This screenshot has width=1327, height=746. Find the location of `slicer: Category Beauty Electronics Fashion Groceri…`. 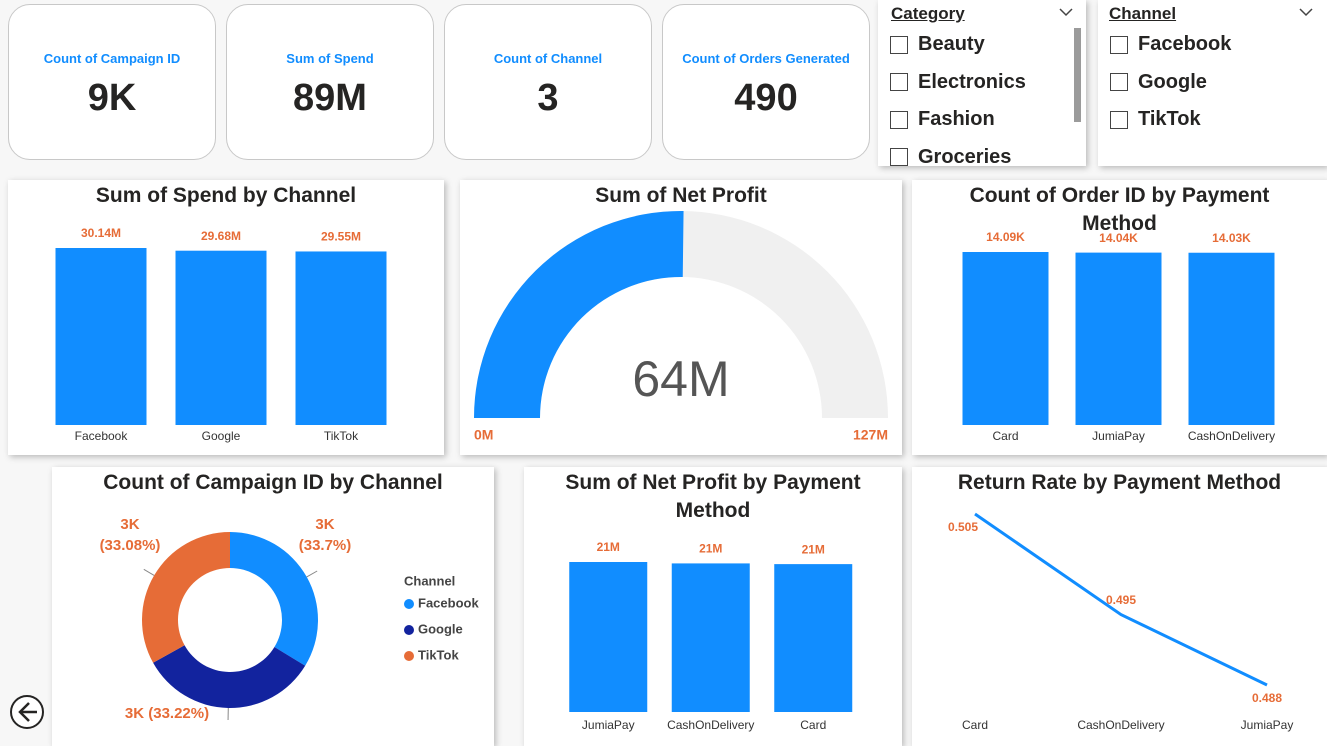

slicer: Category Beauty Electronics Fashion Groceri… is located at coordinates (982, 83).